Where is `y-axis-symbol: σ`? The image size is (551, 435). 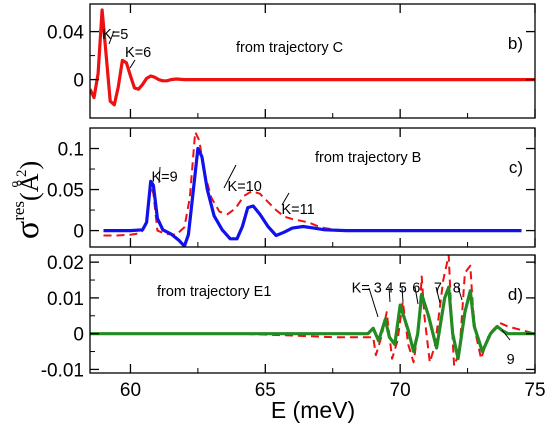
y-axis-symbol: σ is located at coordinates (27, 230).